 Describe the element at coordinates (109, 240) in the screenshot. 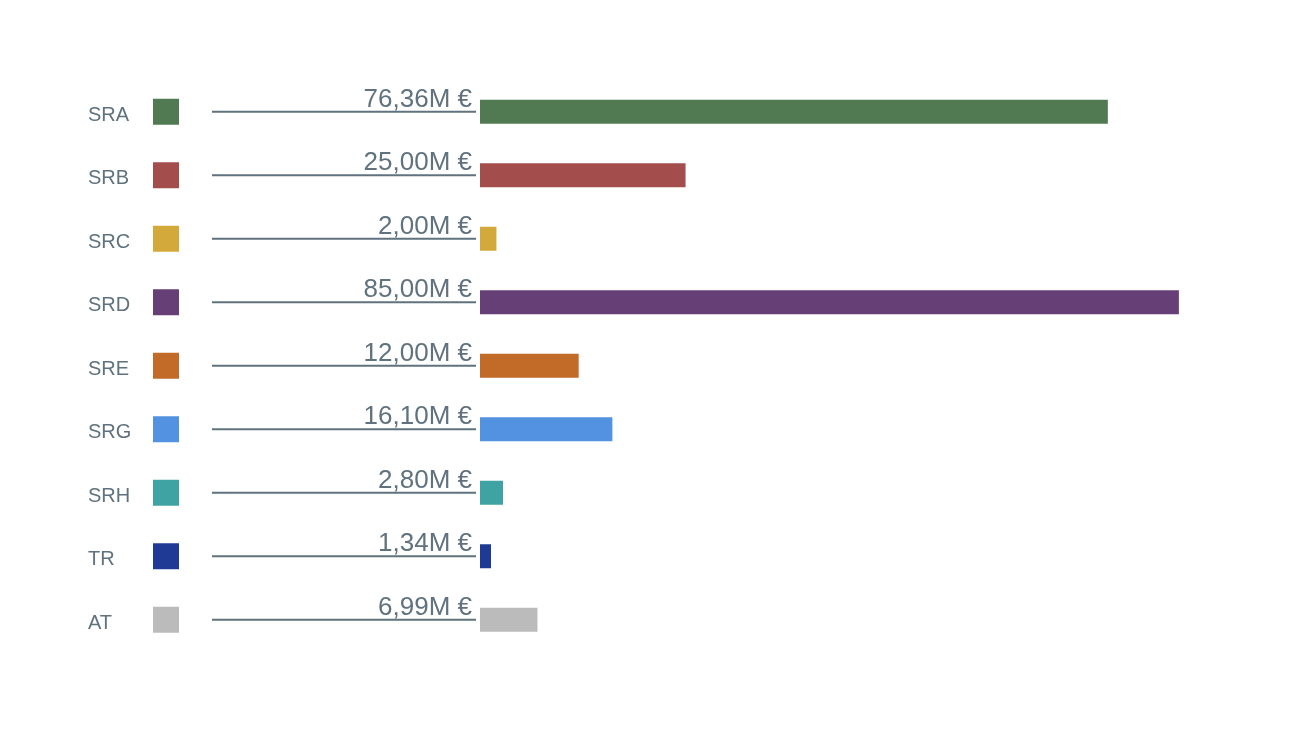

I see `y-tick-label: SRC` at that location.